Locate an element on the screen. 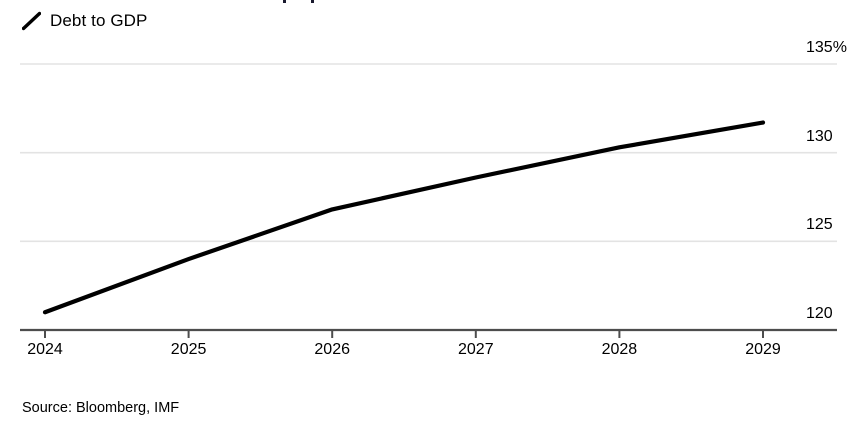 The height and width of the screenshot is (427, 867). x-axis-ticks is located at coordinates (404, 334).